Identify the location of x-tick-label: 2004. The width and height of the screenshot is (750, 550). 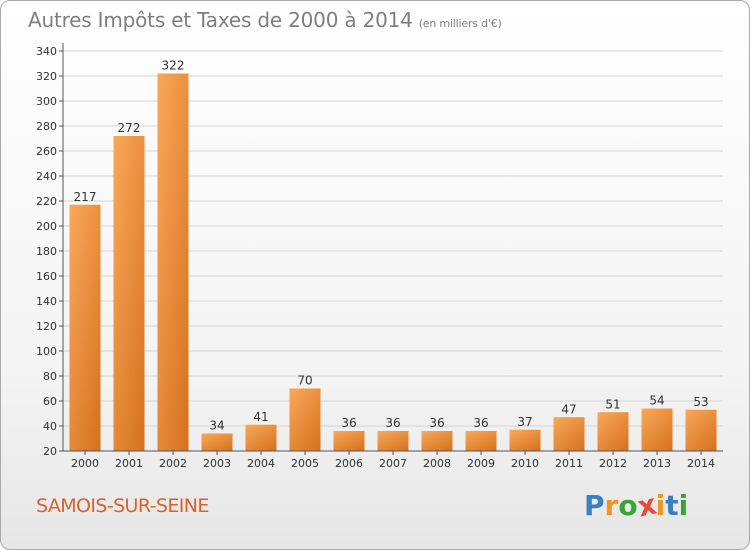
(261, 463).